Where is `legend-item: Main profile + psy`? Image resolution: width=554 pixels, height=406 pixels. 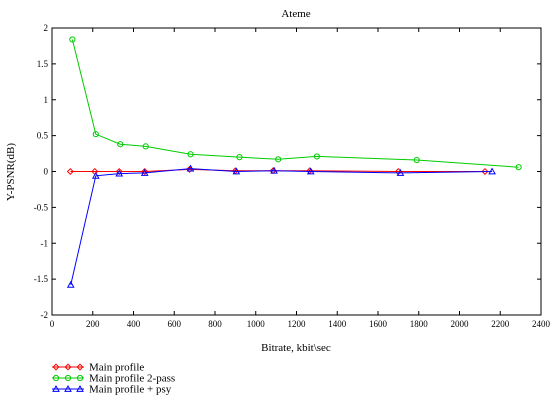 legend-item: Main profile + psy is located at coordinates (112, 390).